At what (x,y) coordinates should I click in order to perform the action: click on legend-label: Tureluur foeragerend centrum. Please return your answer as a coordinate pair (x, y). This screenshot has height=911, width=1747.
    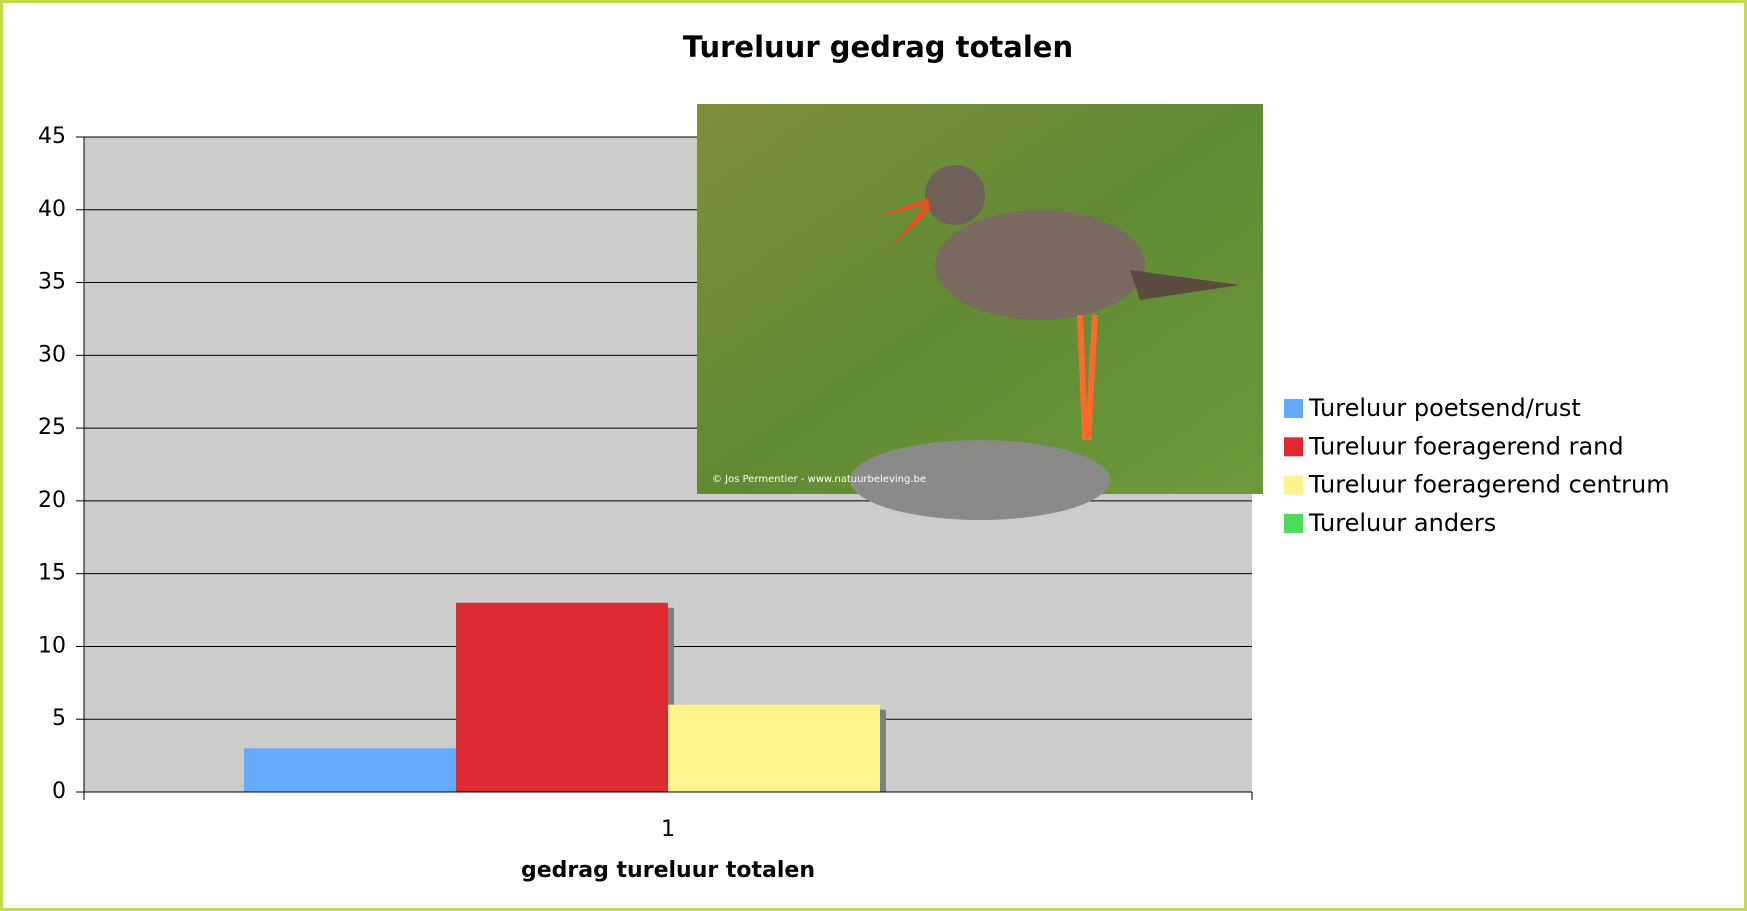
    Looking at the image, I should click on (1489, 485).